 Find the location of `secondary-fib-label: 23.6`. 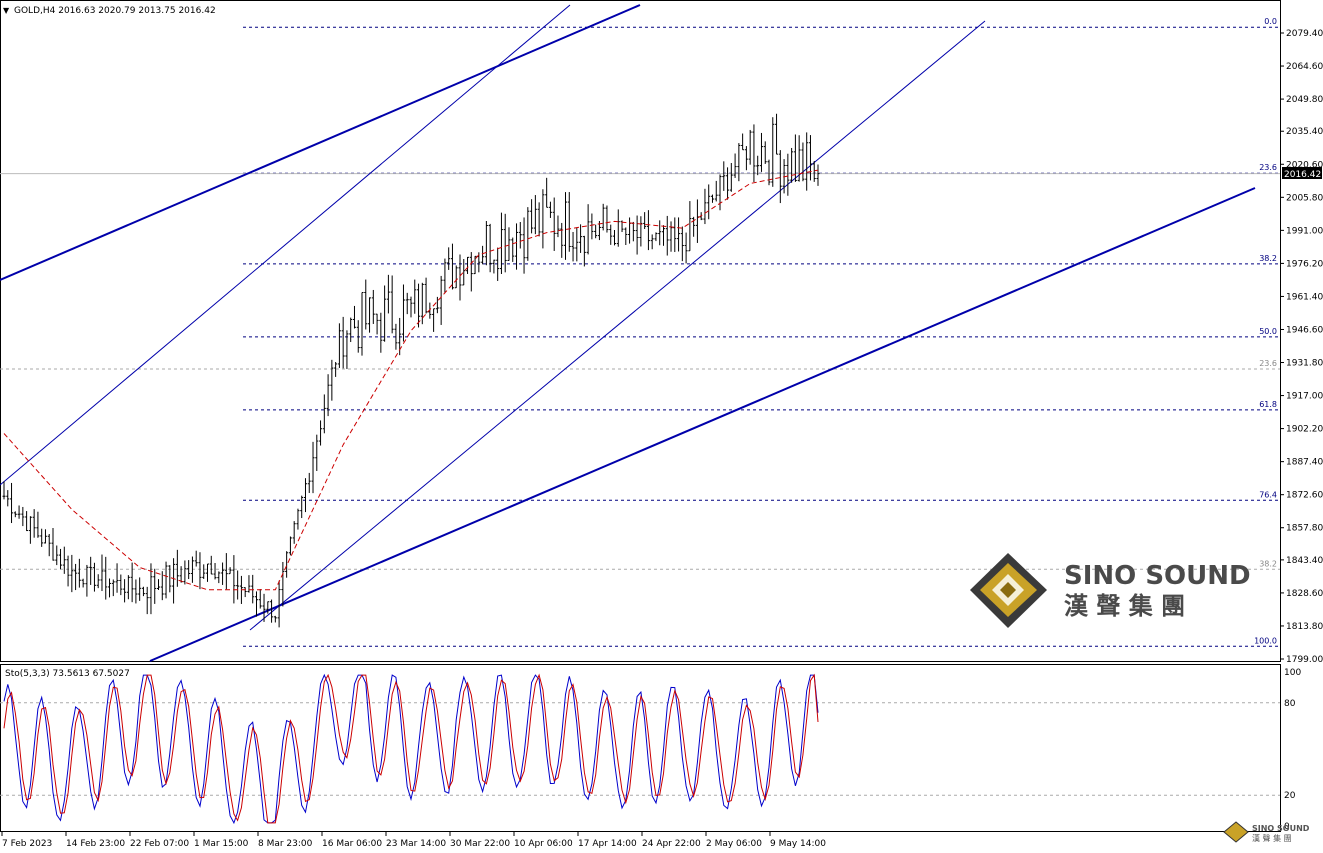

secondary-fib-label: 23.6 is located at coordinates (1268, 363).